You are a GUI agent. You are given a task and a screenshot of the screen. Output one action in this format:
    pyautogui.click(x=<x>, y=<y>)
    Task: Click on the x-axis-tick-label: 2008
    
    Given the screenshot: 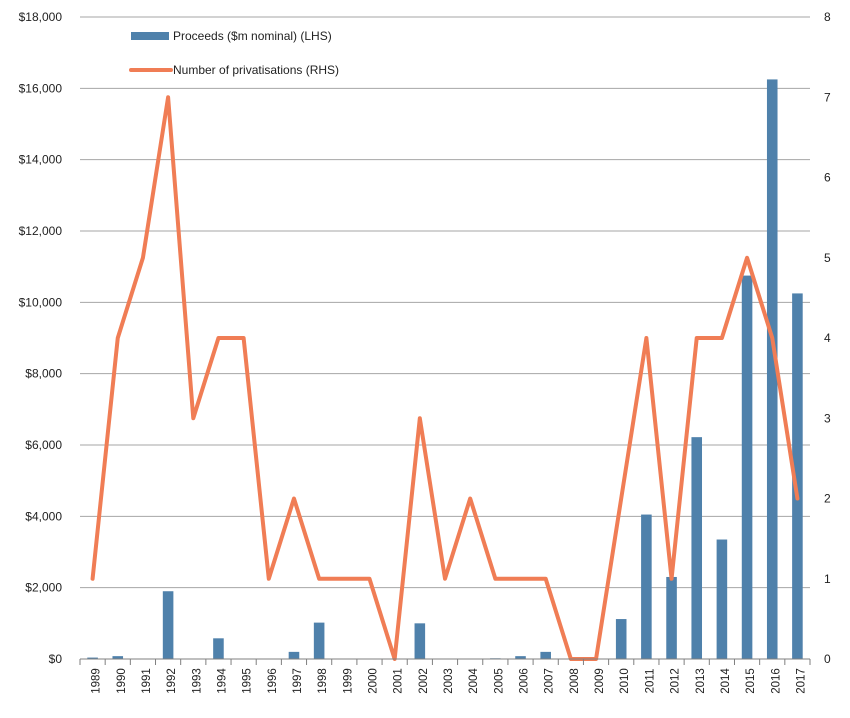 What is the action you would take?
    pyautogui.click(x=575, y=681)
    